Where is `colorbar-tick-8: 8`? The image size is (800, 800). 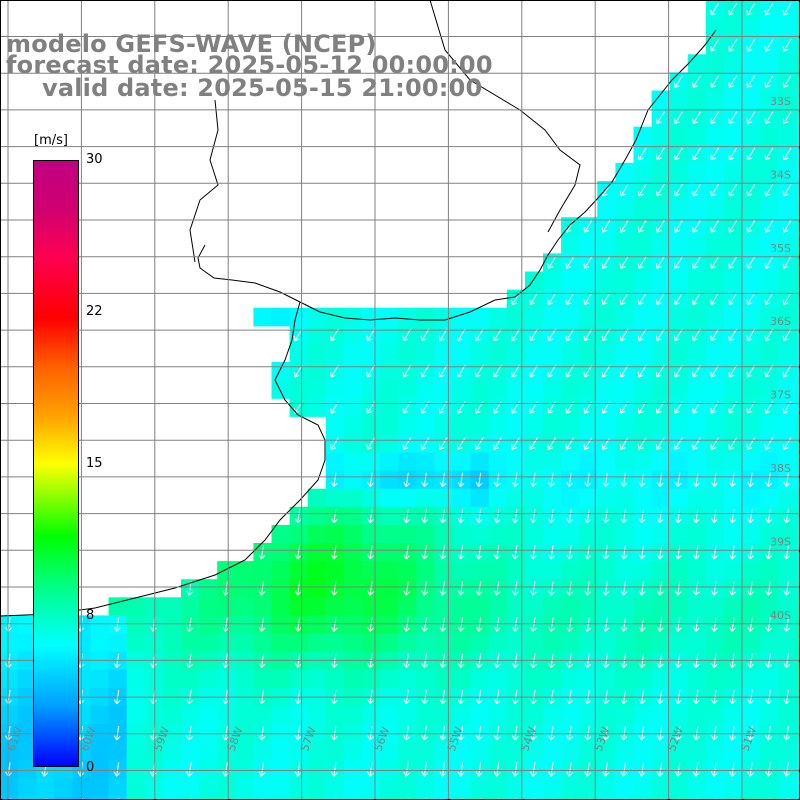 colorbar-tick-8: 8 is located at coordinates (90, 615).